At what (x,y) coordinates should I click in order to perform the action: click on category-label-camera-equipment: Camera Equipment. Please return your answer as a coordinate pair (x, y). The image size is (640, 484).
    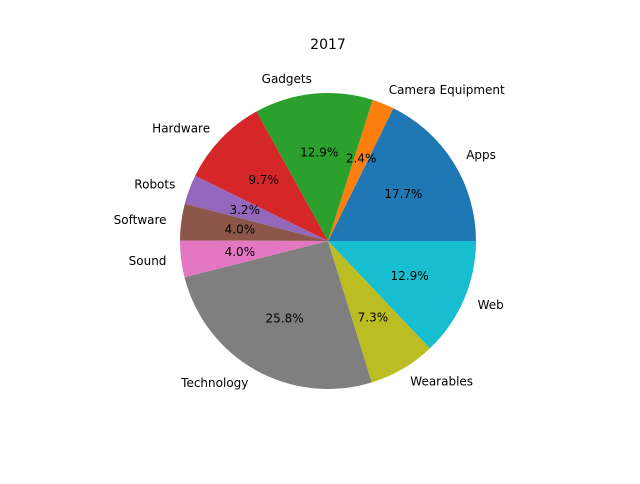
    Looking at the image, I should click on (447, 90).